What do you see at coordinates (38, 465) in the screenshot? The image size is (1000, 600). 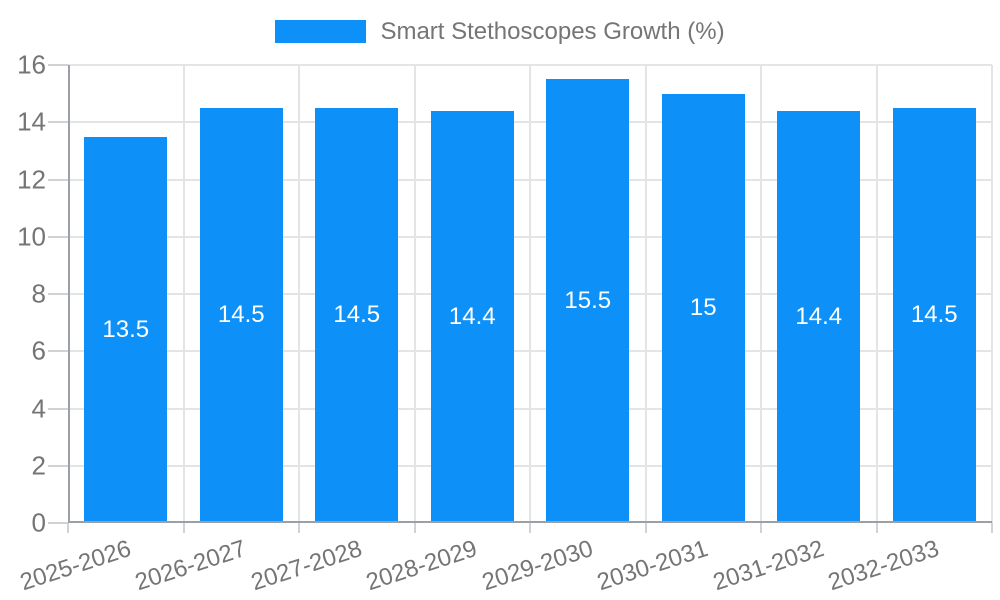 I see `y-tick-label: 2` at bounding box center [38, 465].